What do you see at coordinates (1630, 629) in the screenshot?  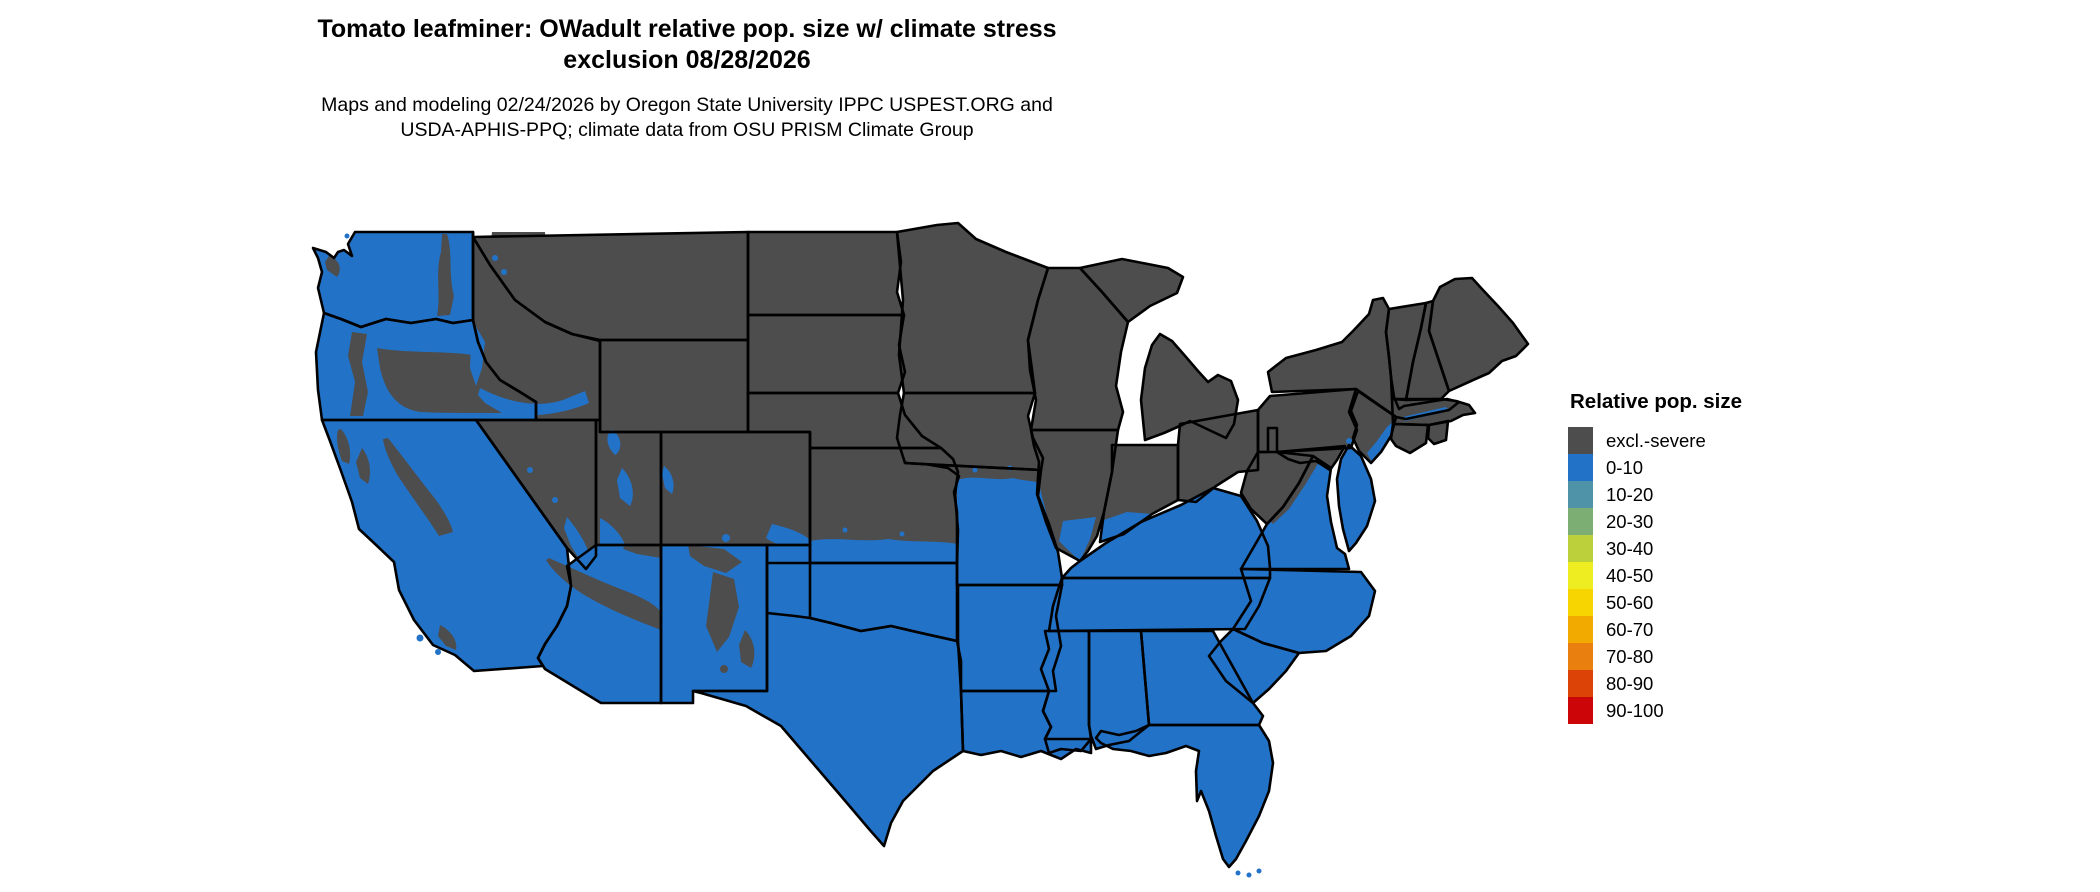 I see `legend-label: 60-70` at bounding box center [1630, 629].